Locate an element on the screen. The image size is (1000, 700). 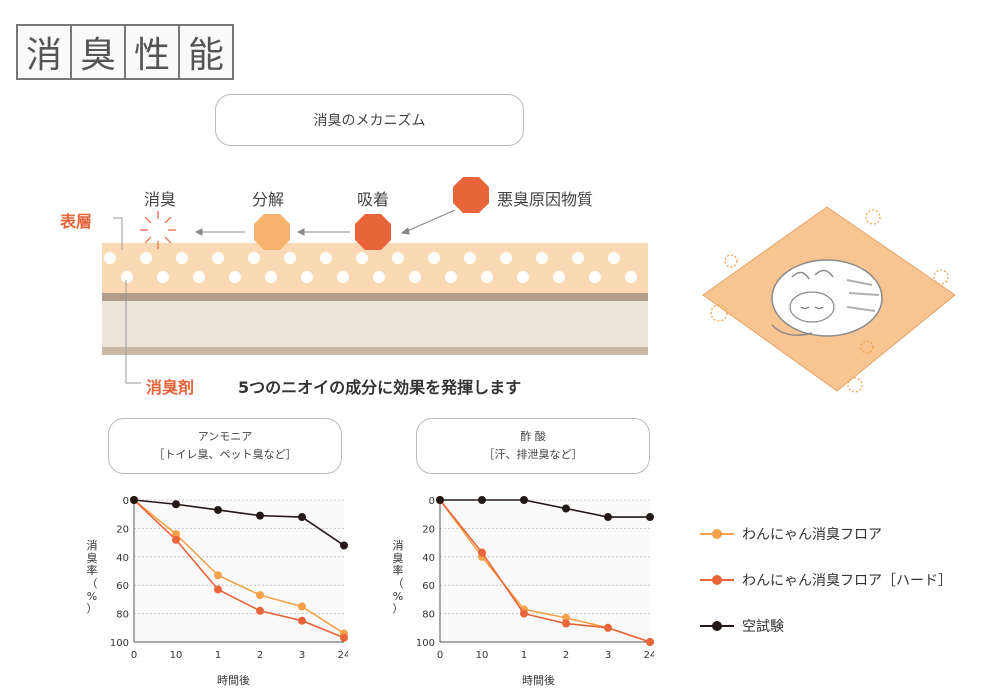
y-tick-label: 60 is located at coordinates (428, 586).